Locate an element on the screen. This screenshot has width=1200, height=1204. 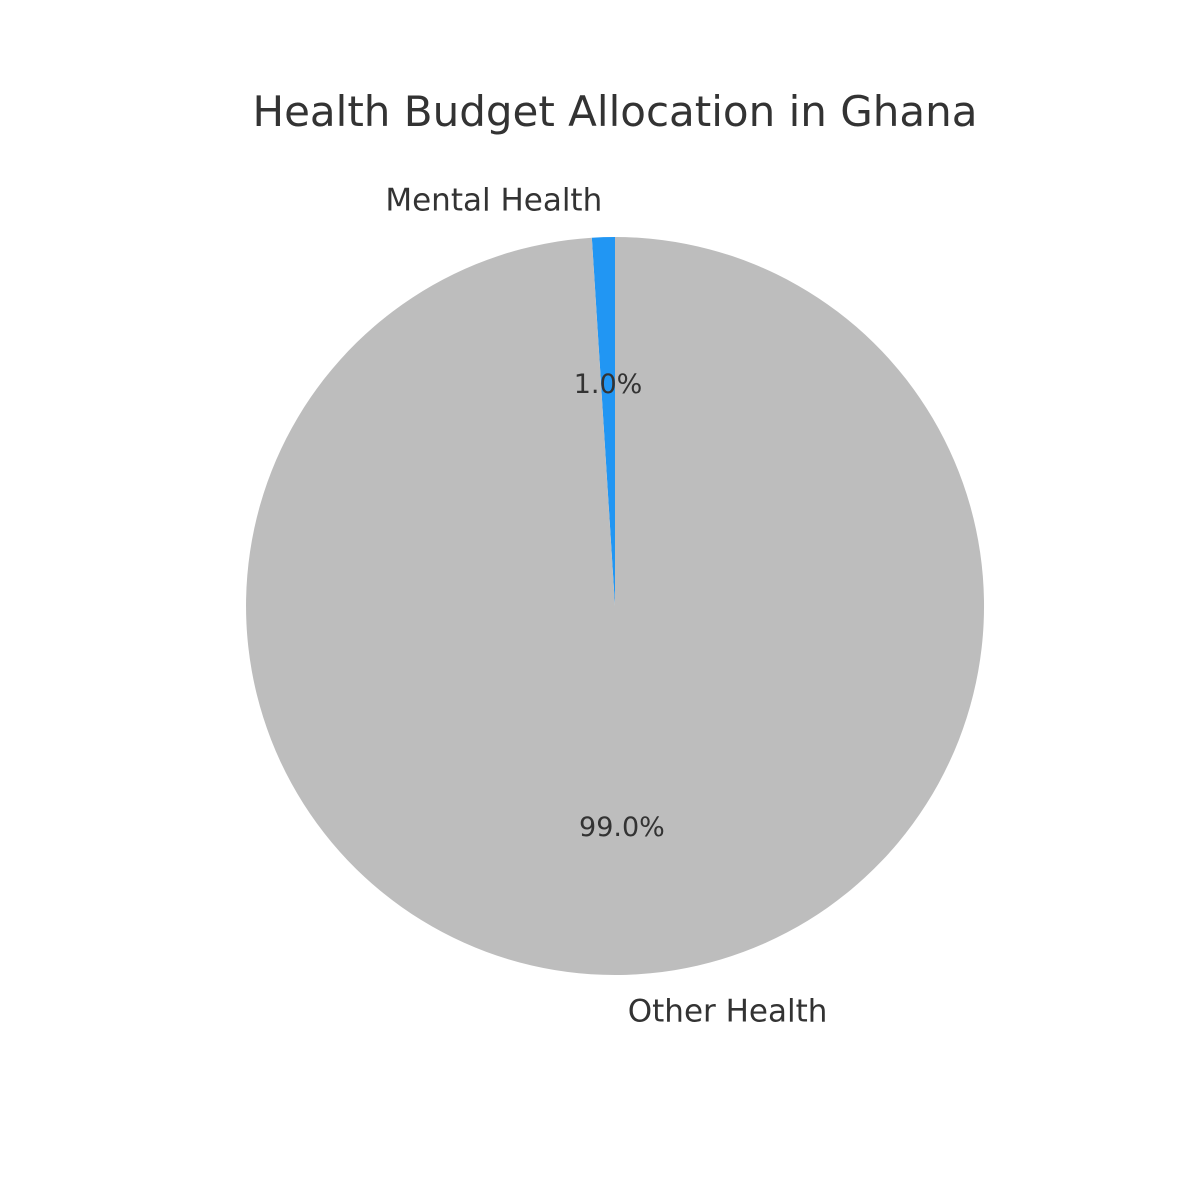
slice-label-other-health: Other Health is located at coordinates (728, 1012).